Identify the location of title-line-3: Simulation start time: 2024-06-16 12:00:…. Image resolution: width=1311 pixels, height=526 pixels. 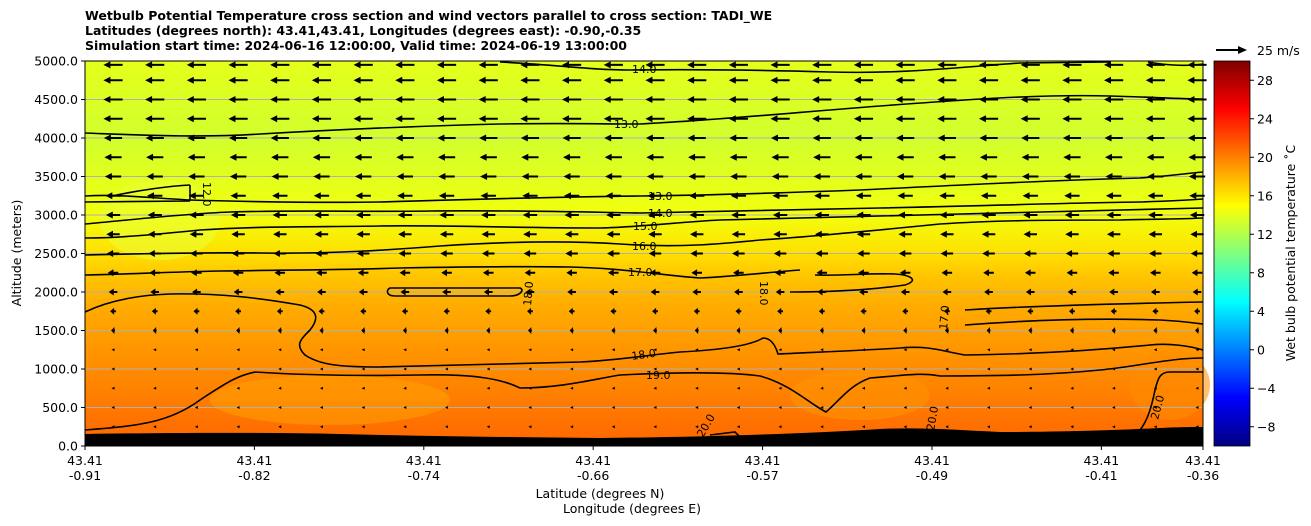
(356, 45).